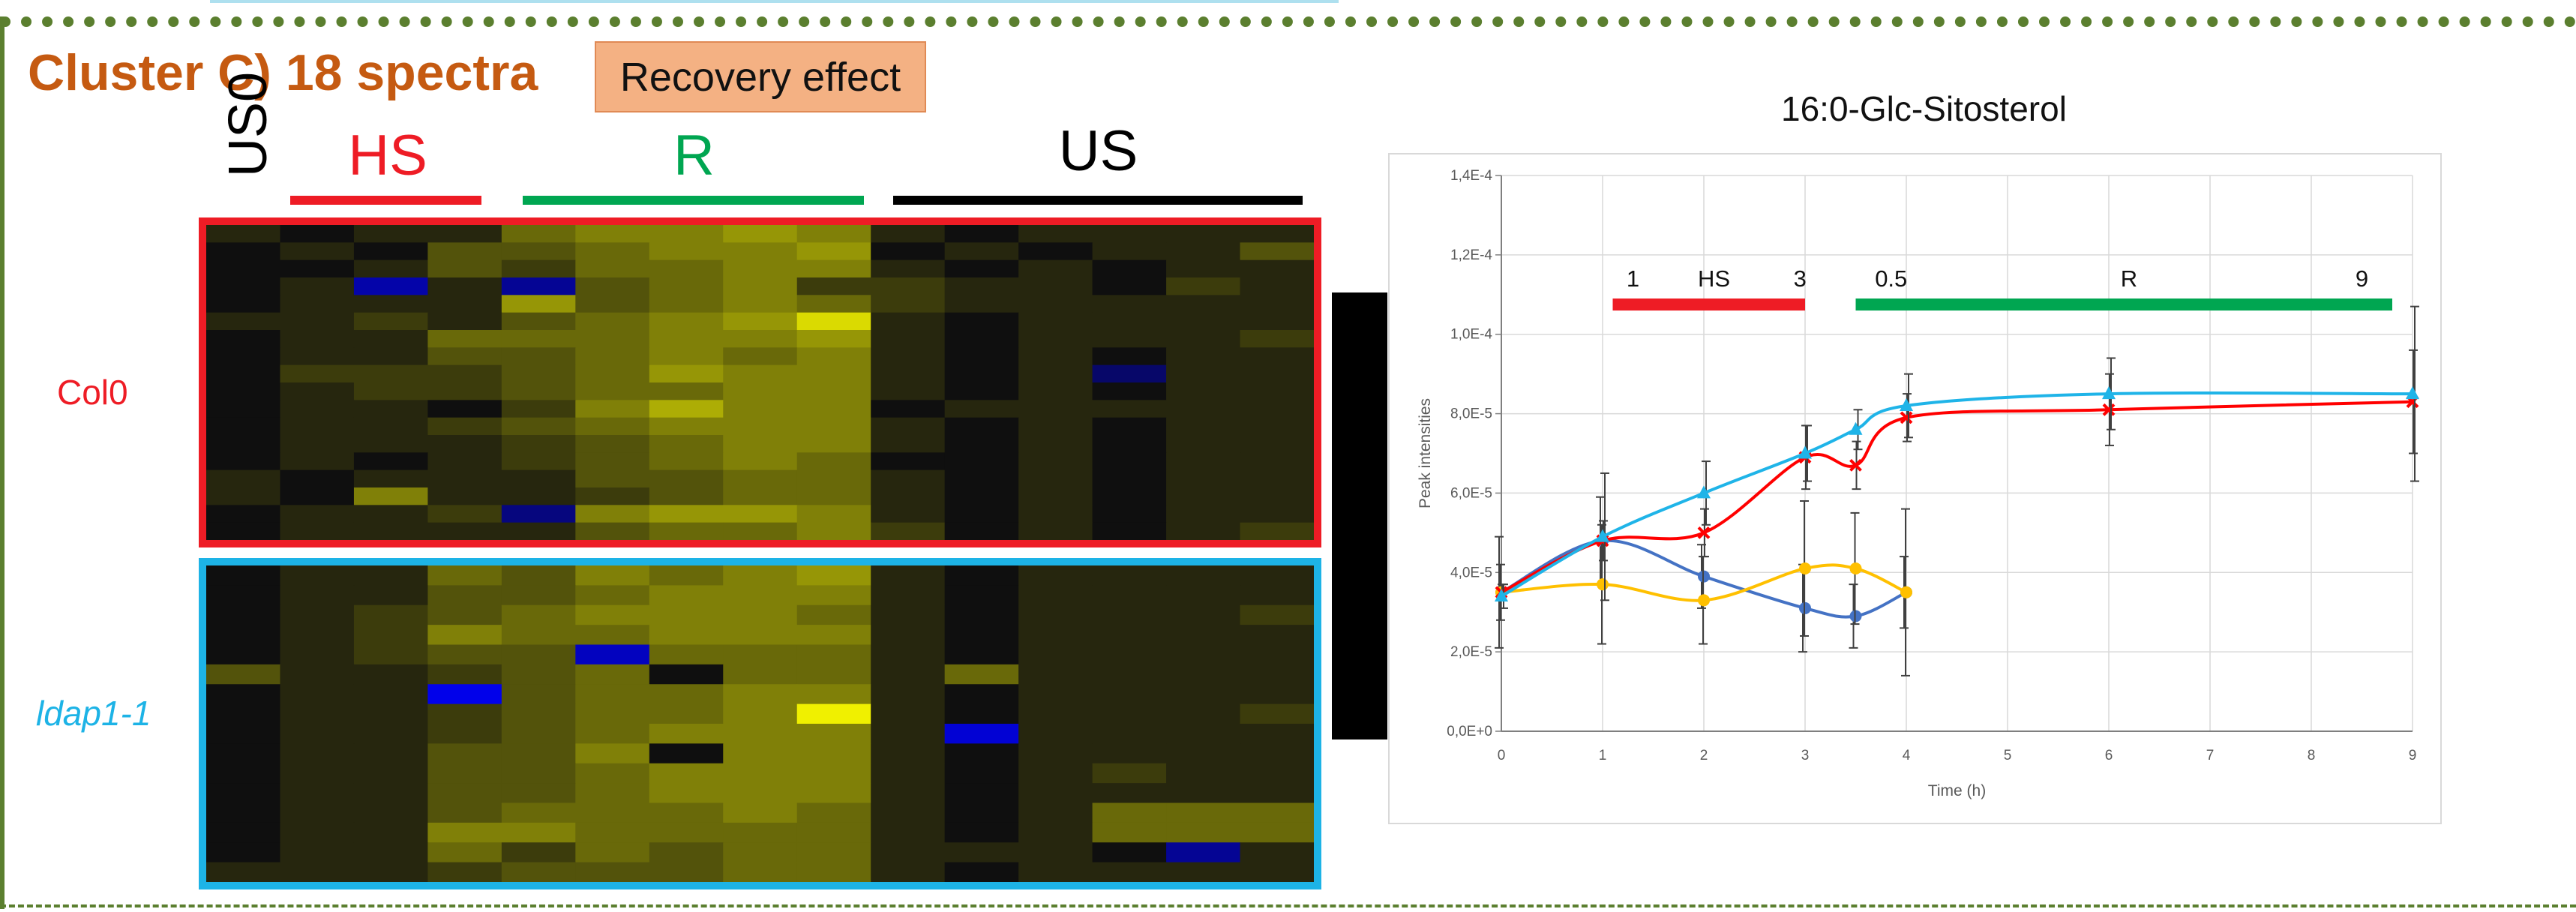 This screenshot has width=2576, height=912. Describe the element at coordinates (760, 76) in the screenshot. I see `recovery-effect-badge: Recovery effect` at that location.